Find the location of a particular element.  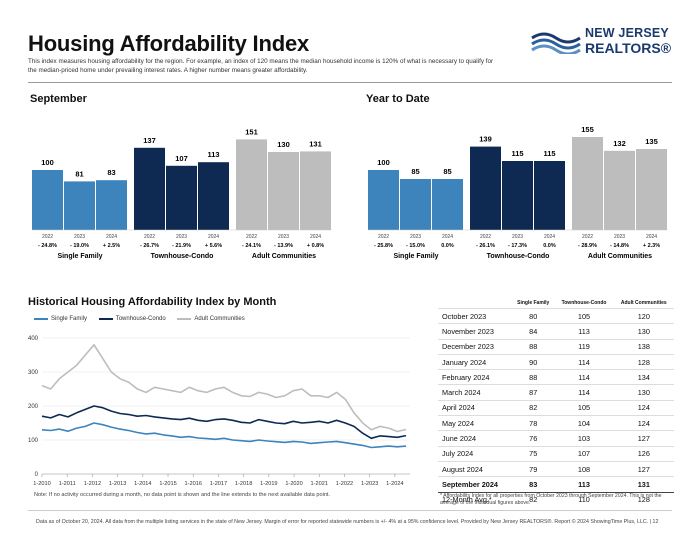

table-row: August 2024 79 108 127 is located at coordinates (556, 468).